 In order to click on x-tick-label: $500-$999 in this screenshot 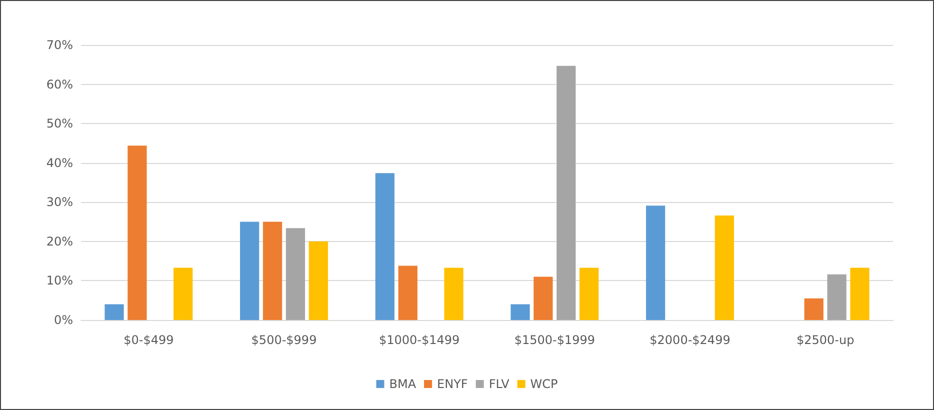, I will do `click(284, 340)`.